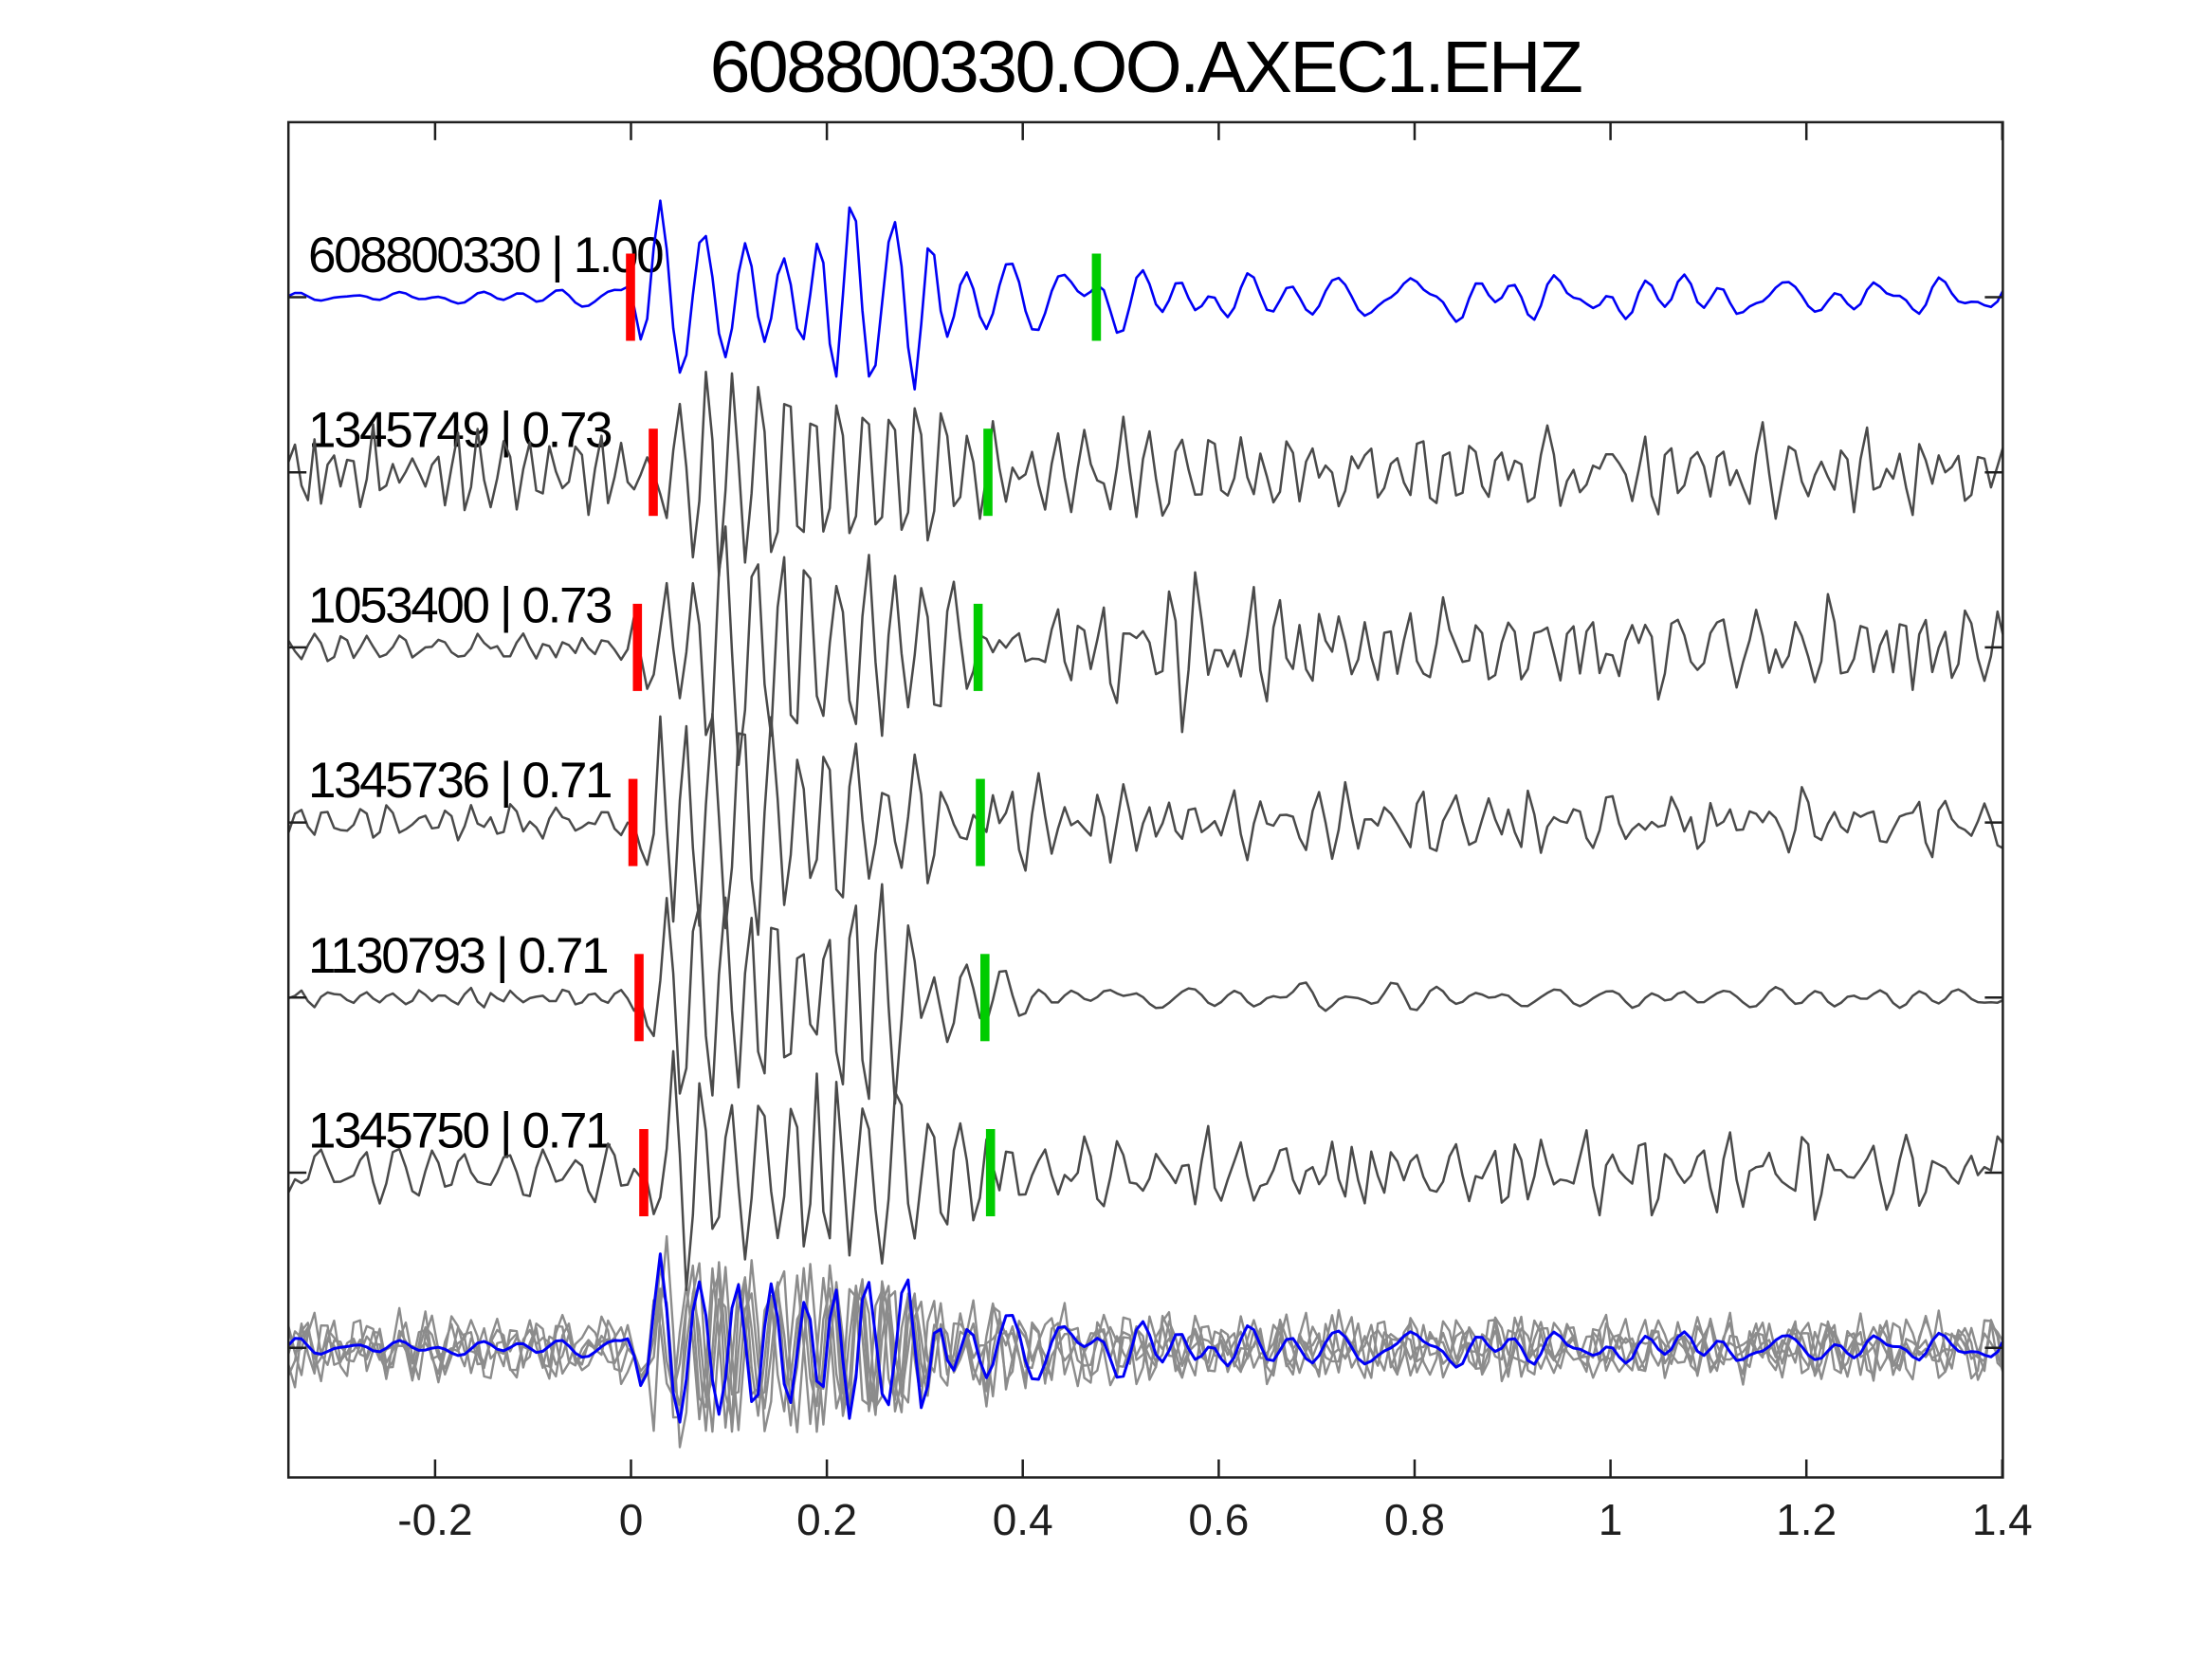 This screenshot has width=2212, height=1659. I want to click on svg-text: 1345749 | 0.73, so click(460, 431).